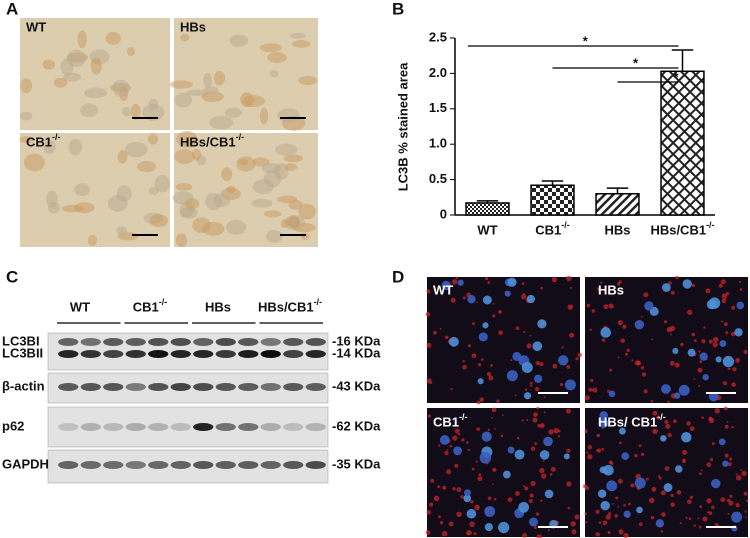  I want to click on size-label: -16 KDa, so click(356, 340).